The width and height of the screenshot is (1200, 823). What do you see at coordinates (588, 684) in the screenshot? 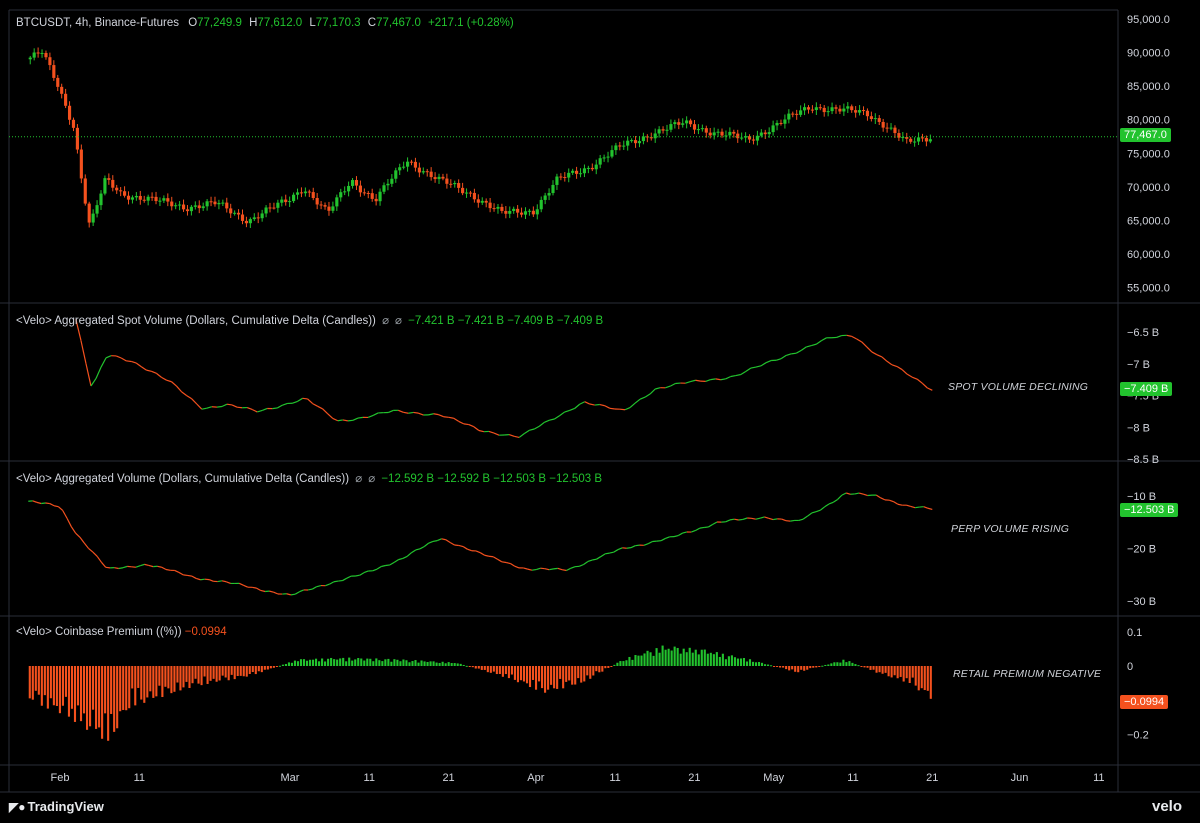
I see `coinbase-premium-pane: 0.1 0 −0.2` at bounding box center [588, 684].